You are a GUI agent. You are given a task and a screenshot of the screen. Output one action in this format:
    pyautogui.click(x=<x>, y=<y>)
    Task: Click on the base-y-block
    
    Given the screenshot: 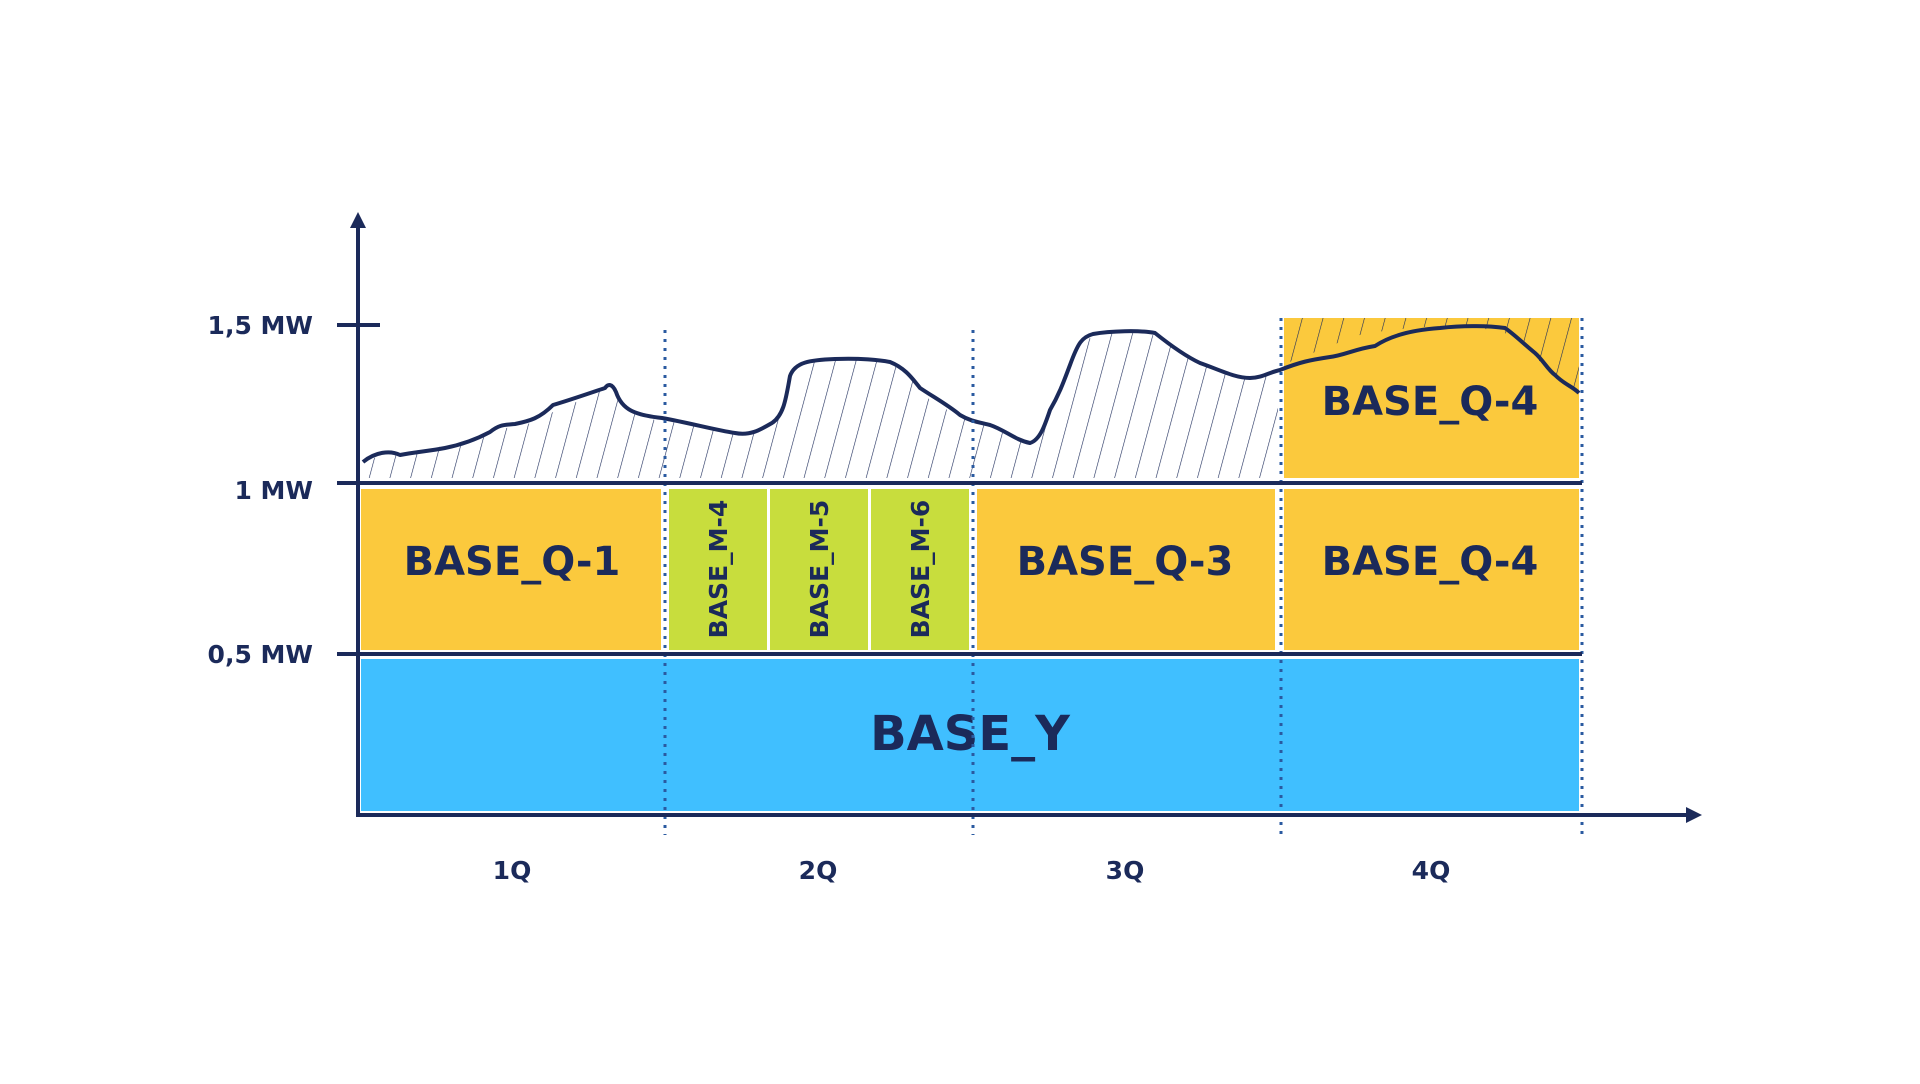 What is the action you would take?
    pyautogui.click(x=970, y=735)
    